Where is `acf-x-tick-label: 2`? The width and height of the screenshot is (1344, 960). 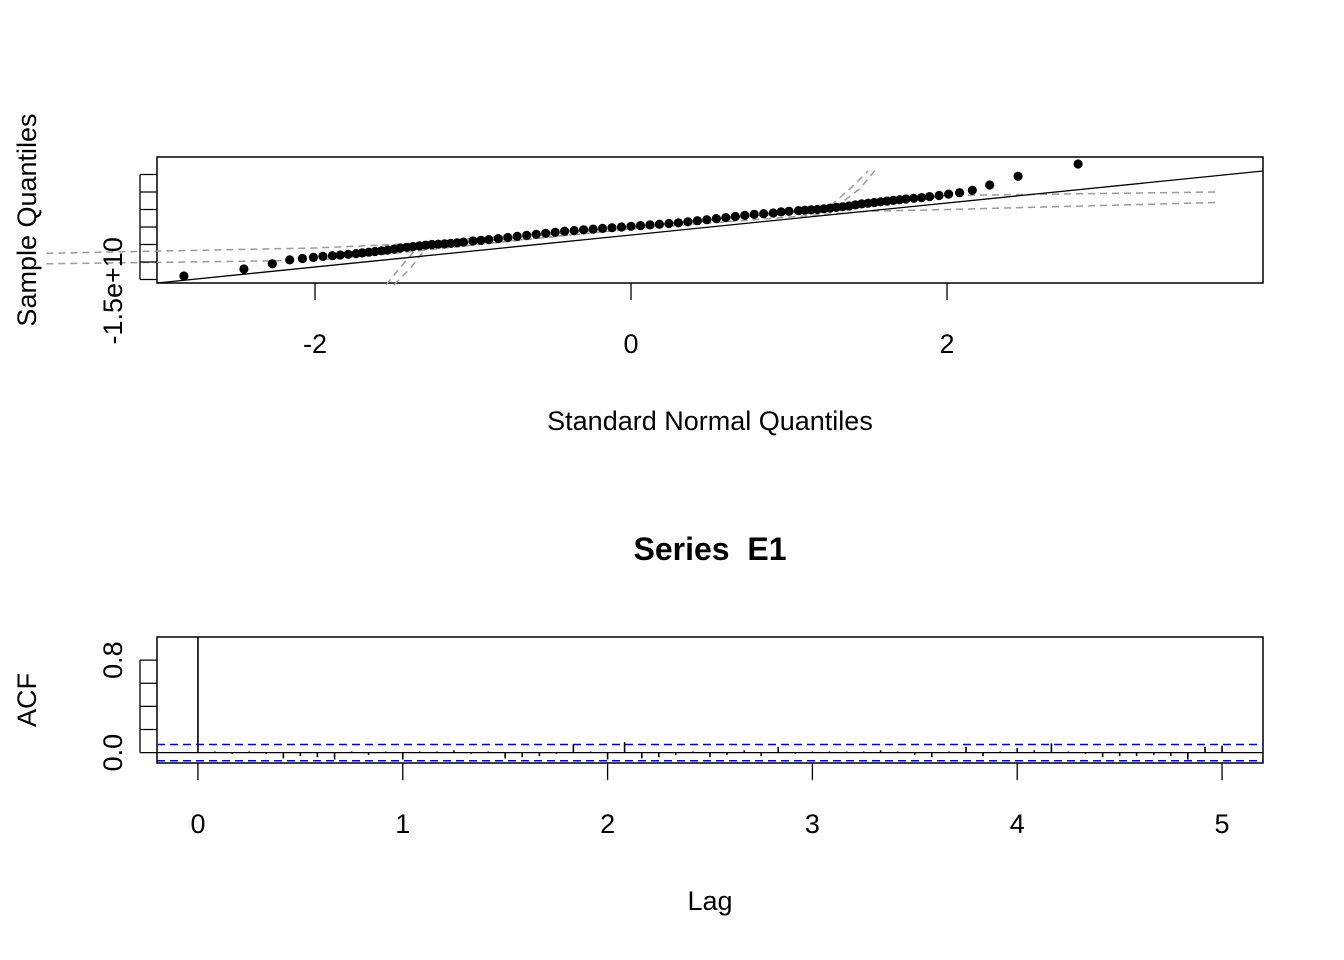 acf-x-tick-label: 2 is located at coordinates (607, 824).